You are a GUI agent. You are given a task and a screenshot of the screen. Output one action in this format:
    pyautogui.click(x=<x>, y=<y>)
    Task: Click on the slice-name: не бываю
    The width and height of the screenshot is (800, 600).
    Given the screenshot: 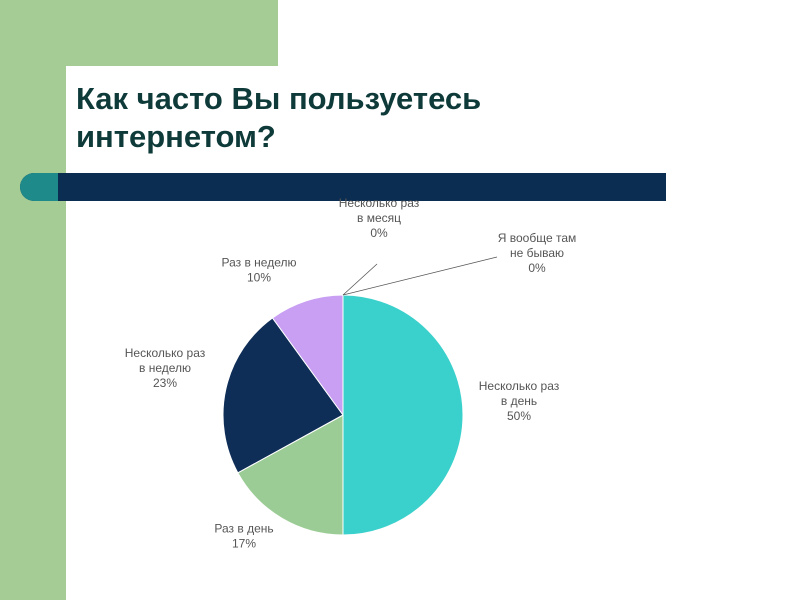 What is the action you would take?
    pyautogui.click(x=537, y=253)
    